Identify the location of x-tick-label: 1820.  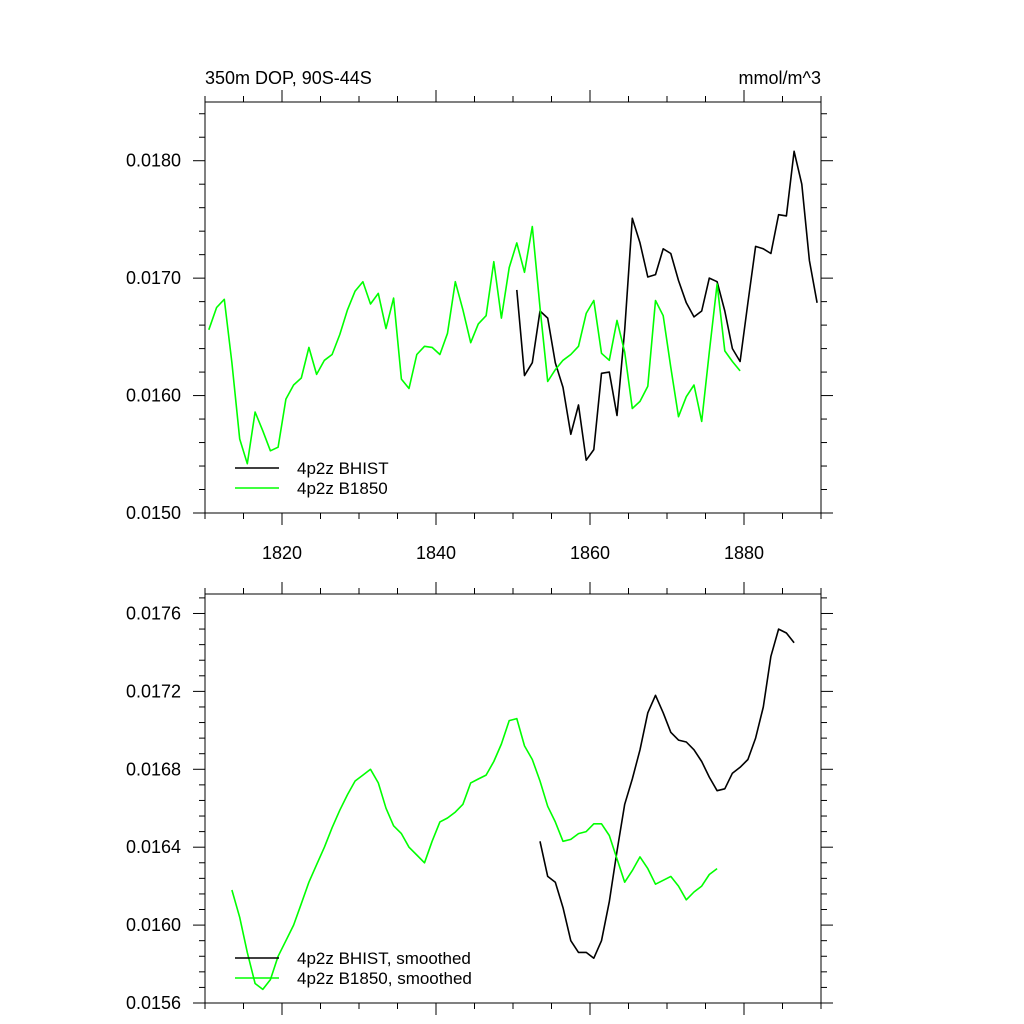
(282, 553).